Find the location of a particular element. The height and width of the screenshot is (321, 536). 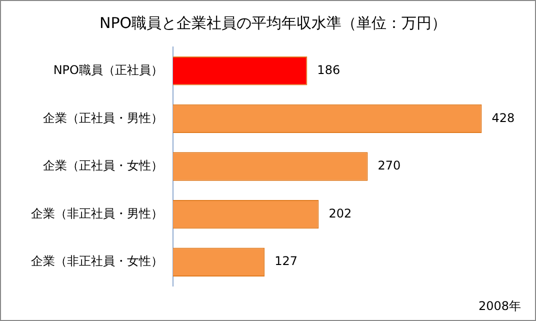

text: 2008年 is located at coordinates (499, 306).